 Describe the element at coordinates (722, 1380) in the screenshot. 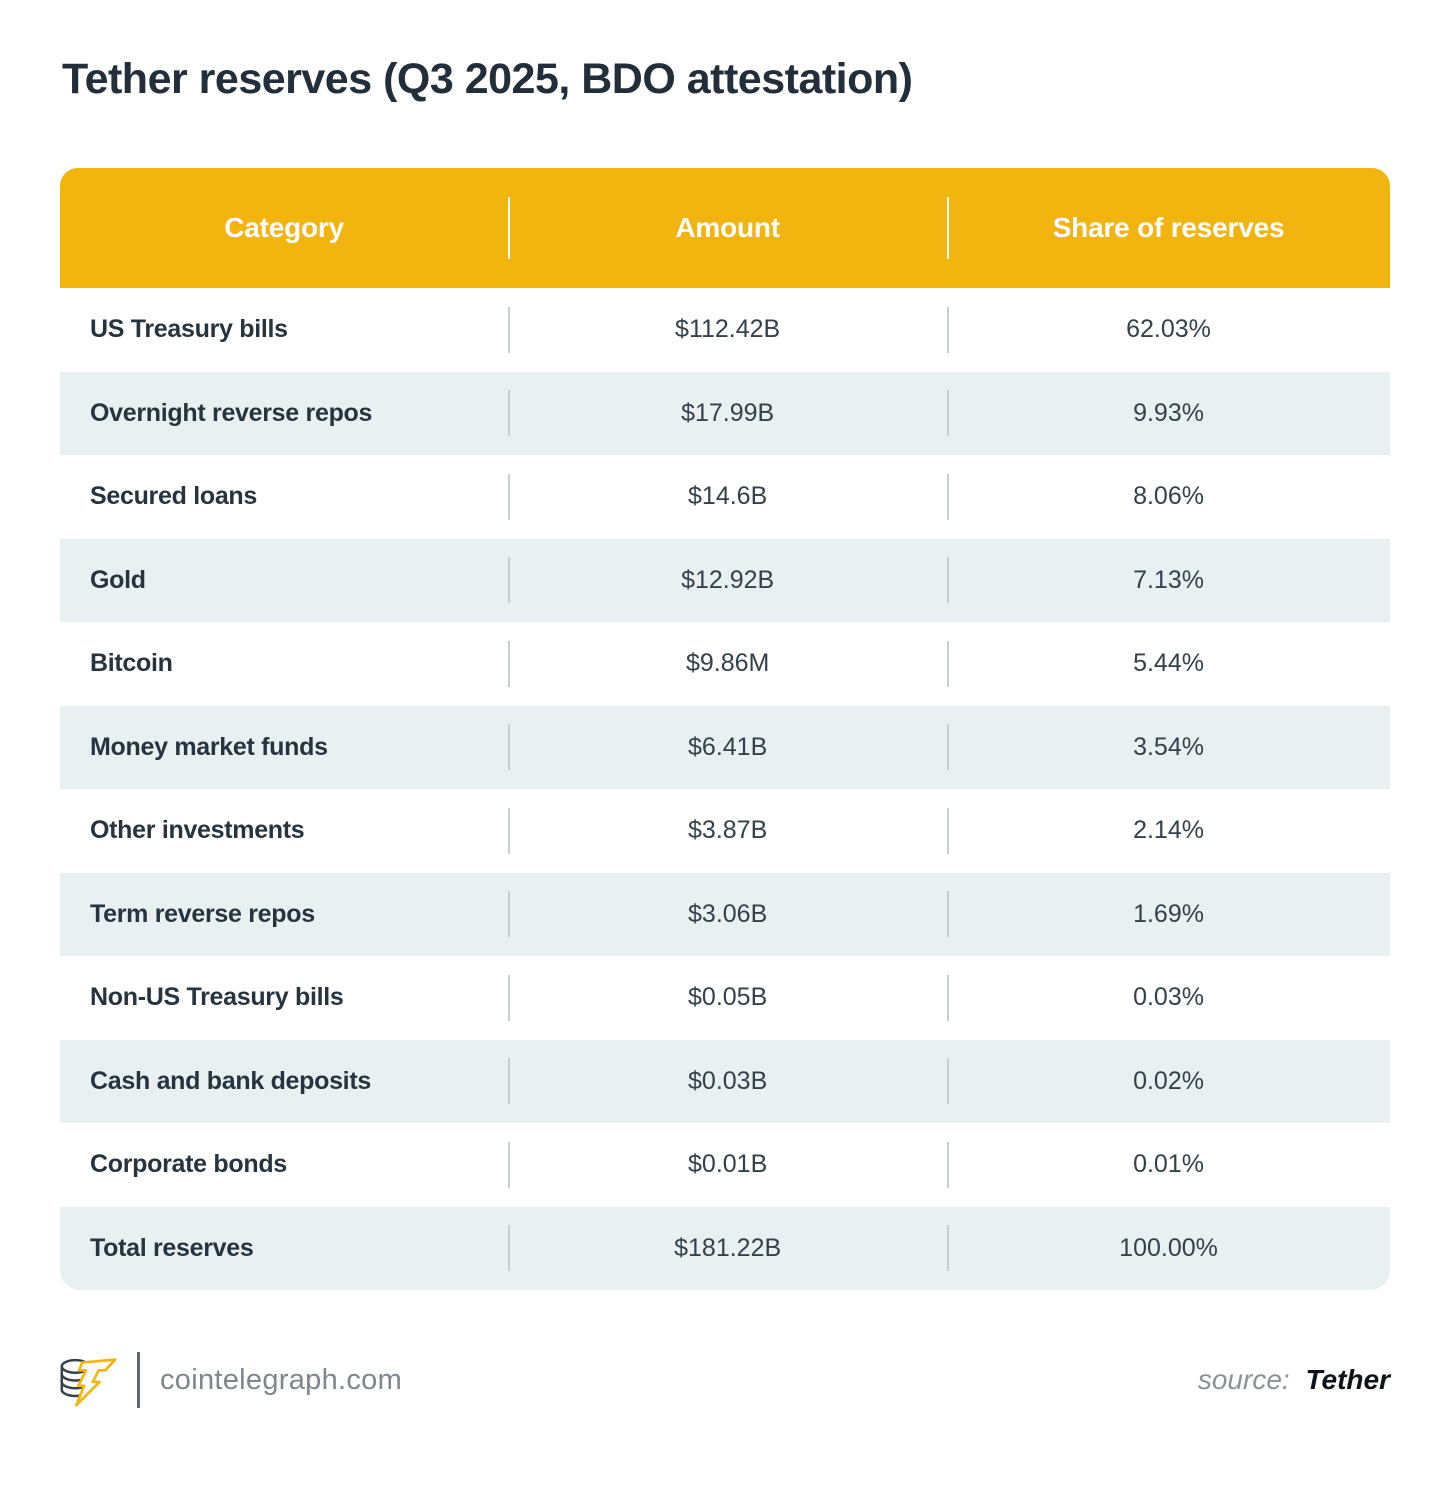

I see `footer: cointelegraph.com source: Tether` at that location.